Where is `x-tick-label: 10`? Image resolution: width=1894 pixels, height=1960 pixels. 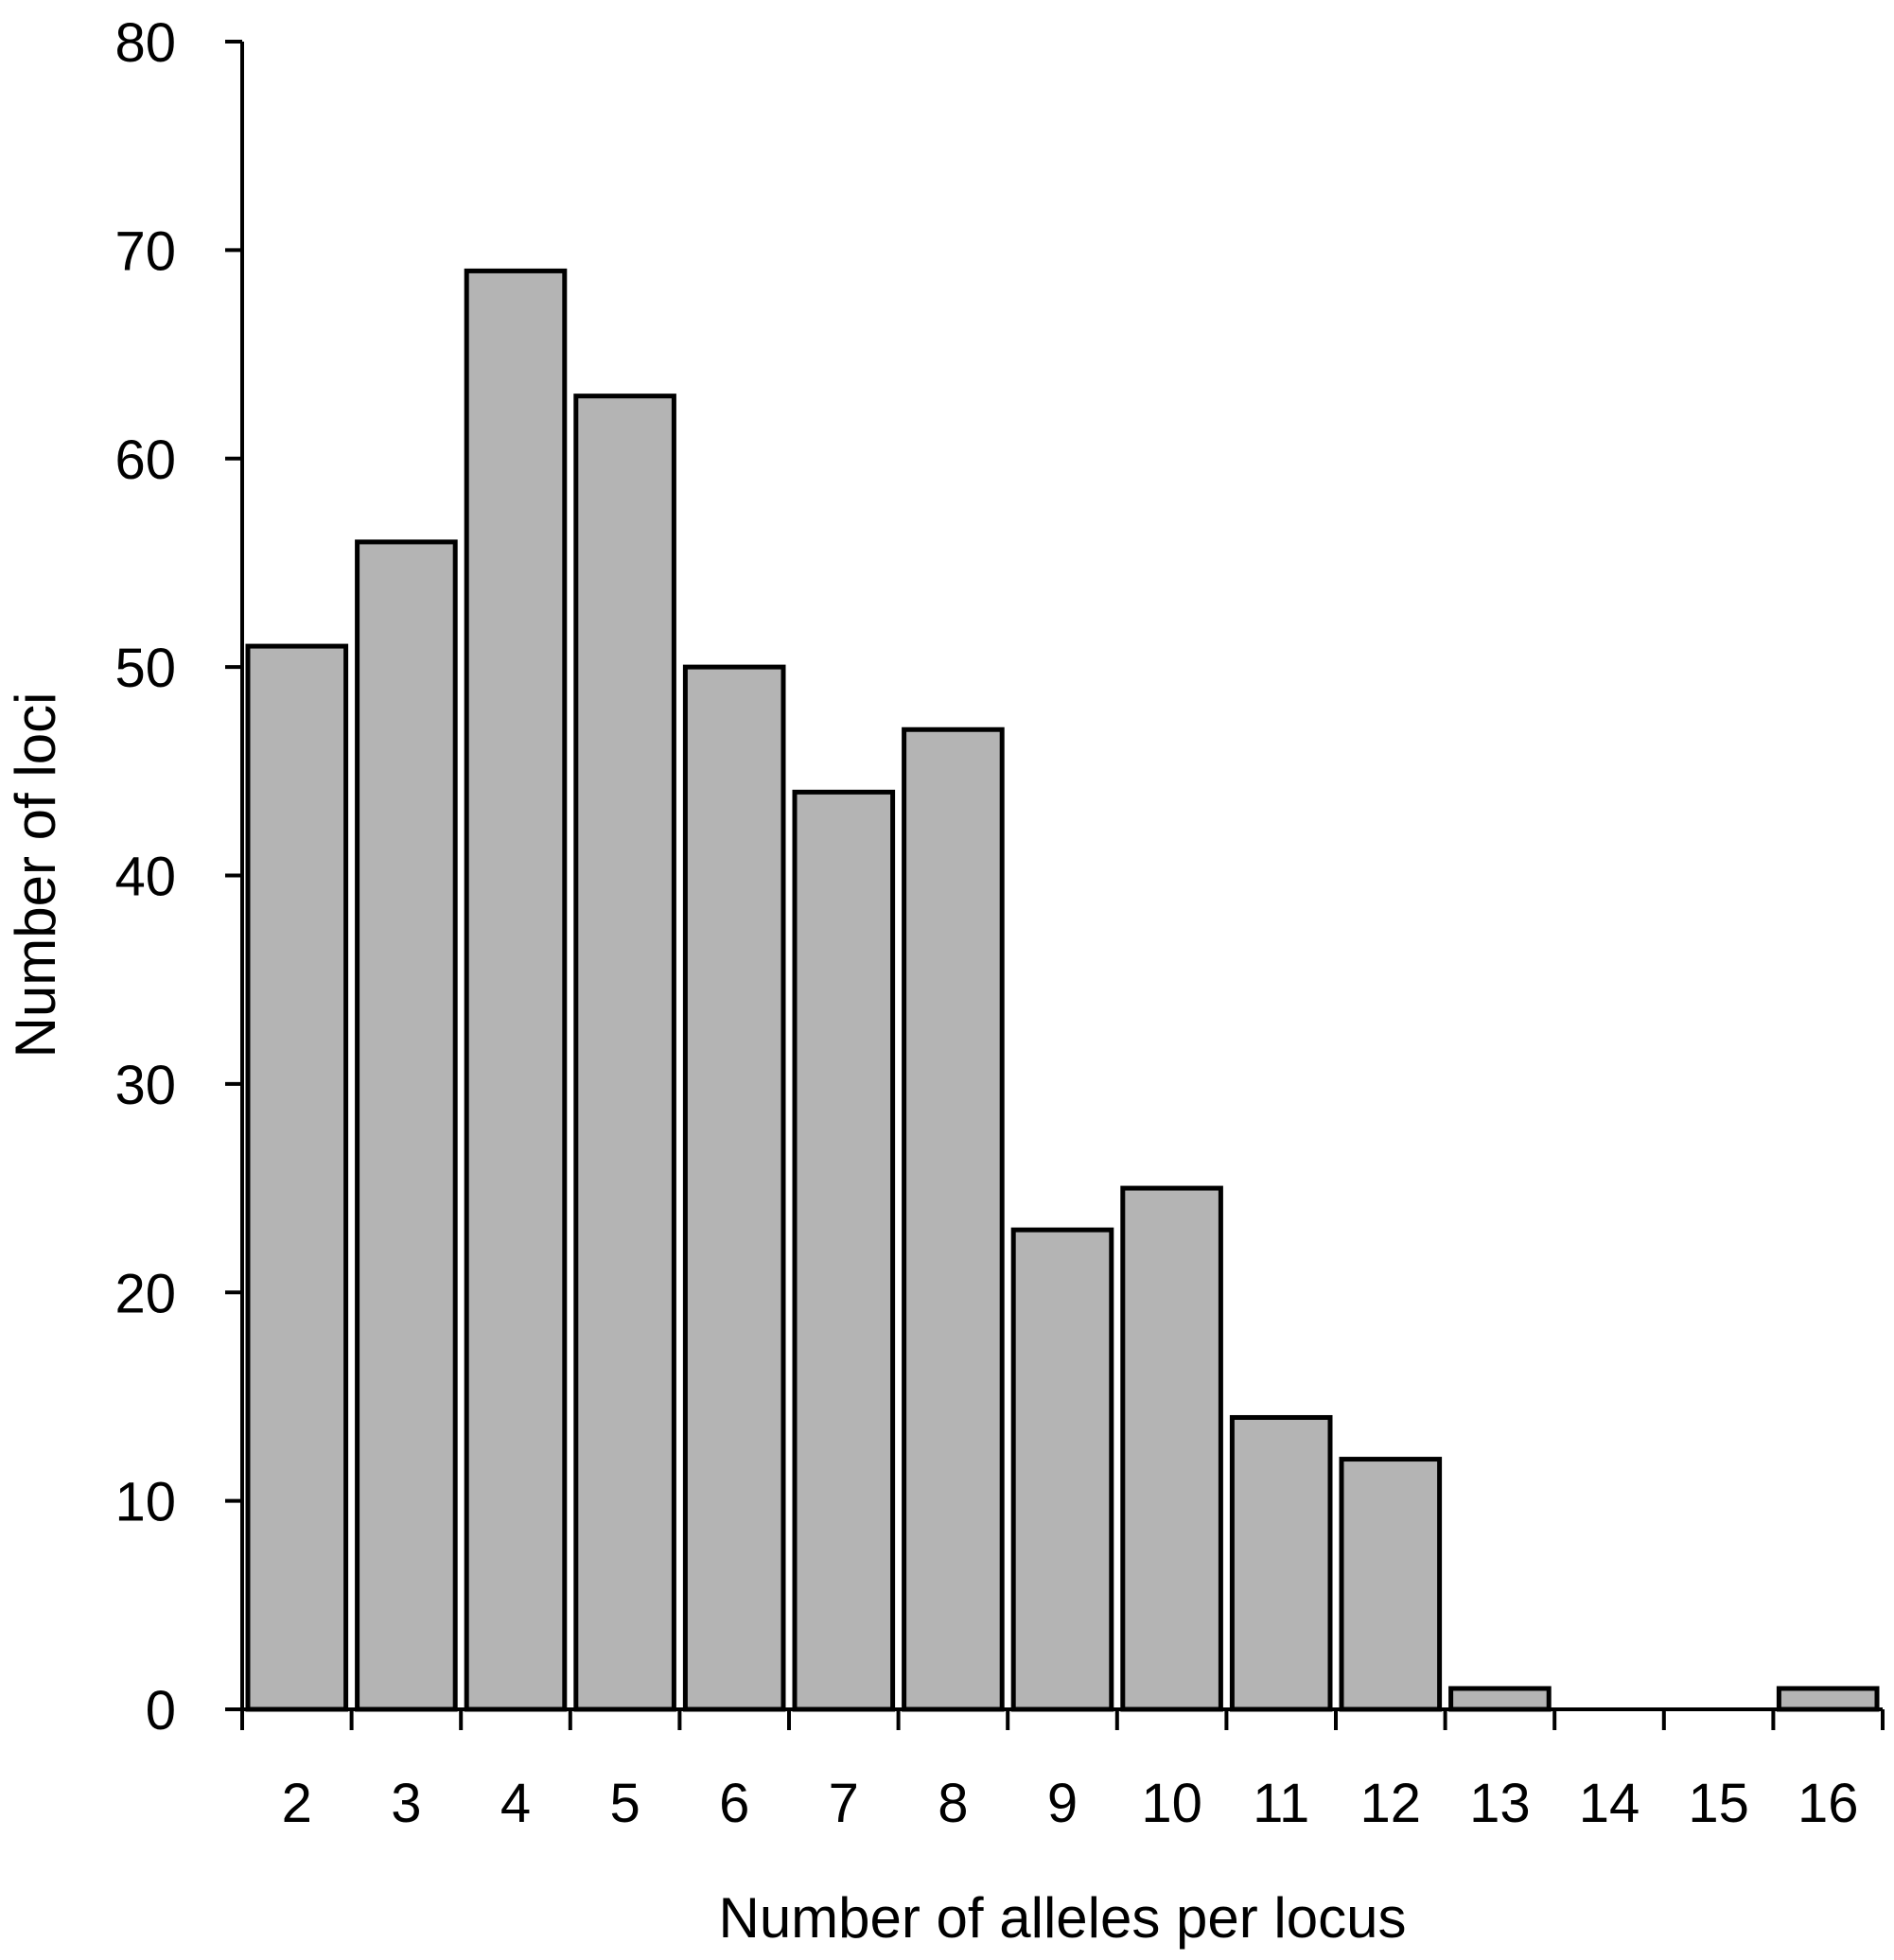
x-tick-label: 10 is located at coordinates (1172, 1803).